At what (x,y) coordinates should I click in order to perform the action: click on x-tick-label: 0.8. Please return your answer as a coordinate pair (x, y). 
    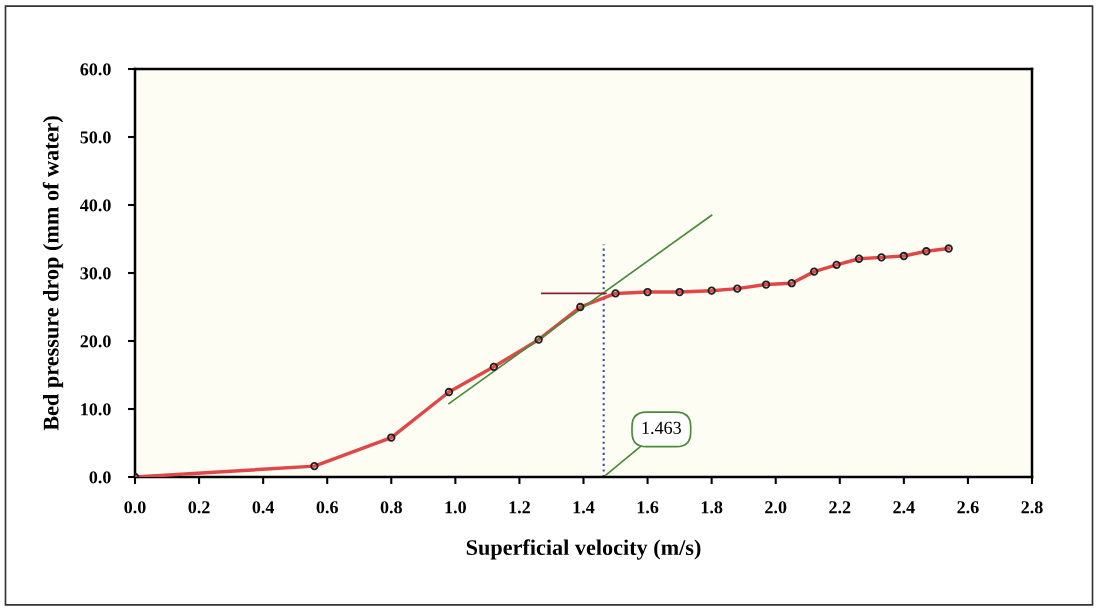
    Looking at the image, I should click on (391, 507).